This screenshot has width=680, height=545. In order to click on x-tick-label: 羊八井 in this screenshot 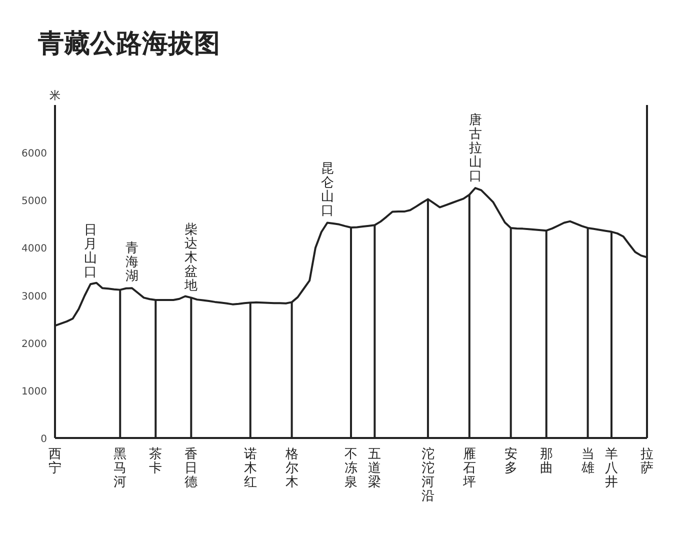, I will do `click(611, 468)`.